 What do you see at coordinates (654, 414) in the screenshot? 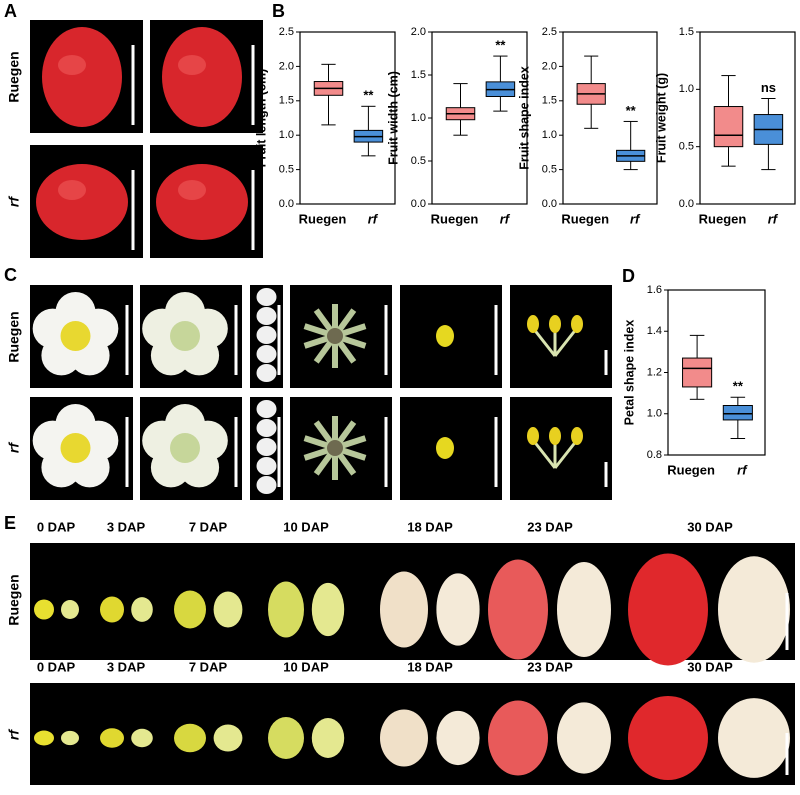
I see `y-tick-label: 1.0` at bounding box center [654, 414].